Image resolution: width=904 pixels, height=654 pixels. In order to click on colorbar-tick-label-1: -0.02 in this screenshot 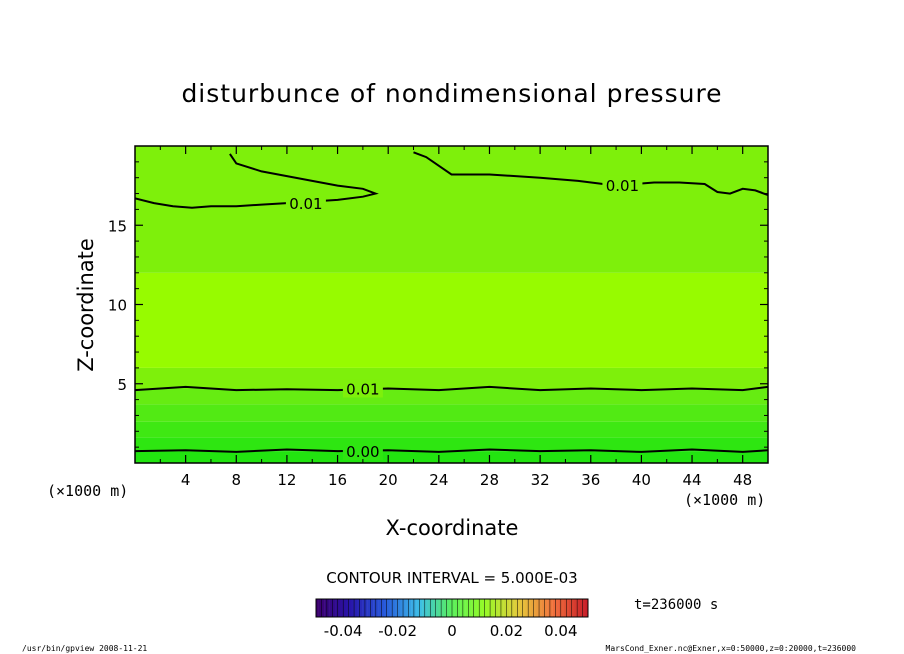, I will do `click(397, 631)`.